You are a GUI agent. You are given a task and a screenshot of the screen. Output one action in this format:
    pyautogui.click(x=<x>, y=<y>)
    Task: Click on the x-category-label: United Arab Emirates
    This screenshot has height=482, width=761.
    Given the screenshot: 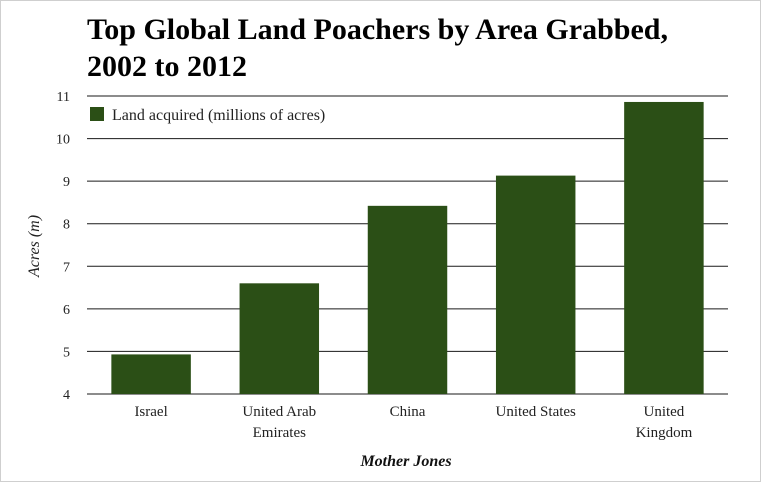 What is the action you would take?
    pyautogui.click(x=279, y=422)
    